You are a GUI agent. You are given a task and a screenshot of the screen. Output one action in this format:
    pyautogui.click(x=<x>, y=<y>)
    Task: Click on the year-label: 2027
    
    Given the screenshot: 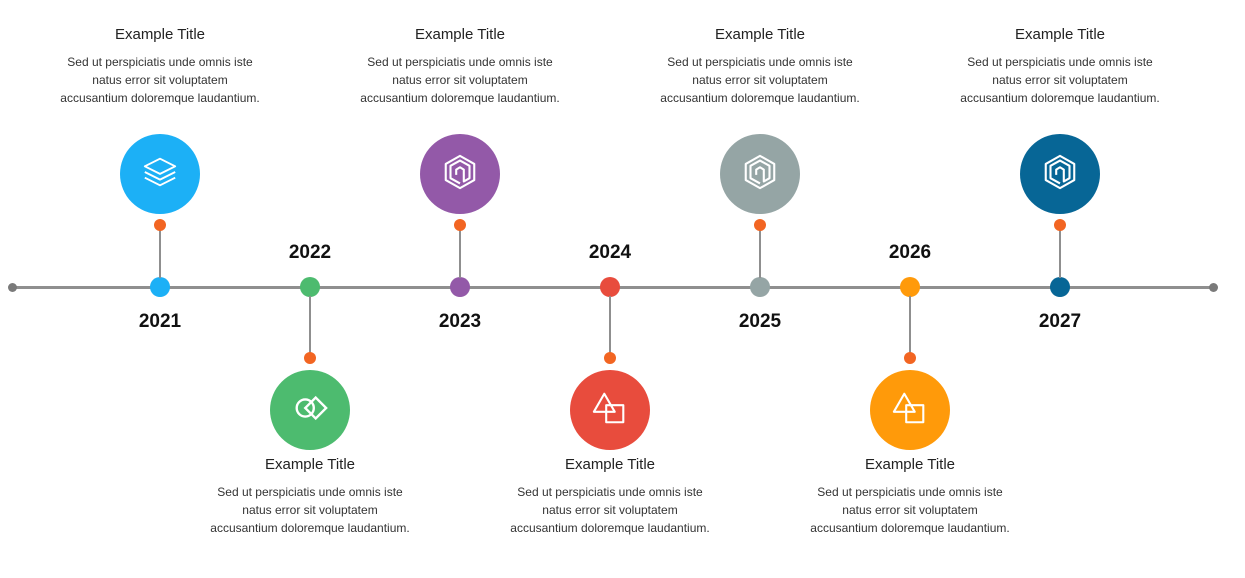 What is the action you would take?
    pyautogui.click(x=1060, y=321)
    